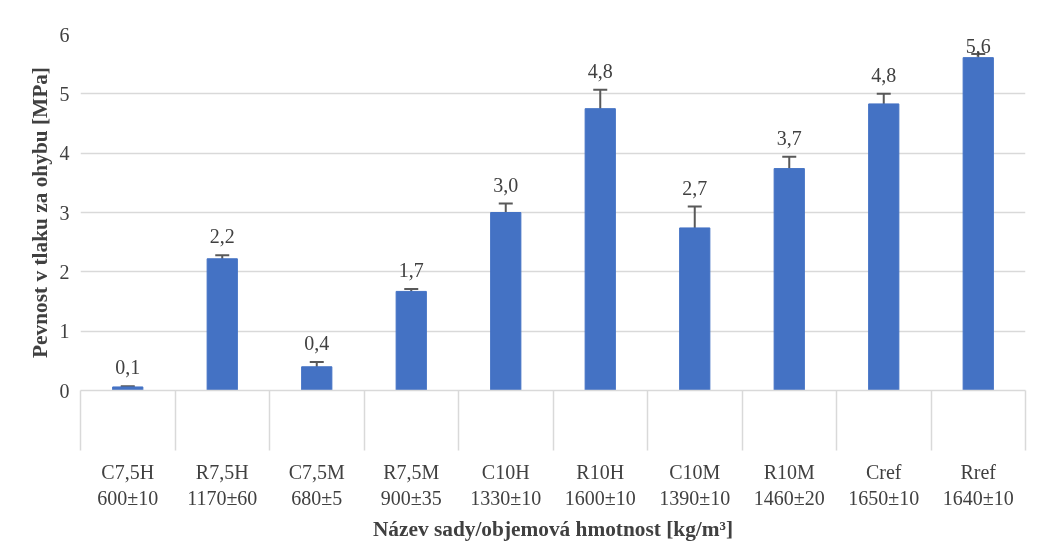  I want to click on x-tick-label: R7,5H 1170±60, so click(222, 484).